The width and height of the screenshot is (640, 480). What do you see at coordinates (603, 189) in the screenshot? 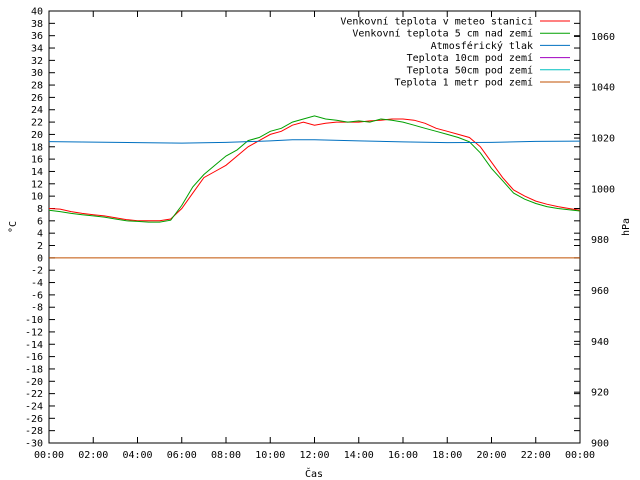
I see `y2-tick-label: 1000` at bounding box center [603, 189].